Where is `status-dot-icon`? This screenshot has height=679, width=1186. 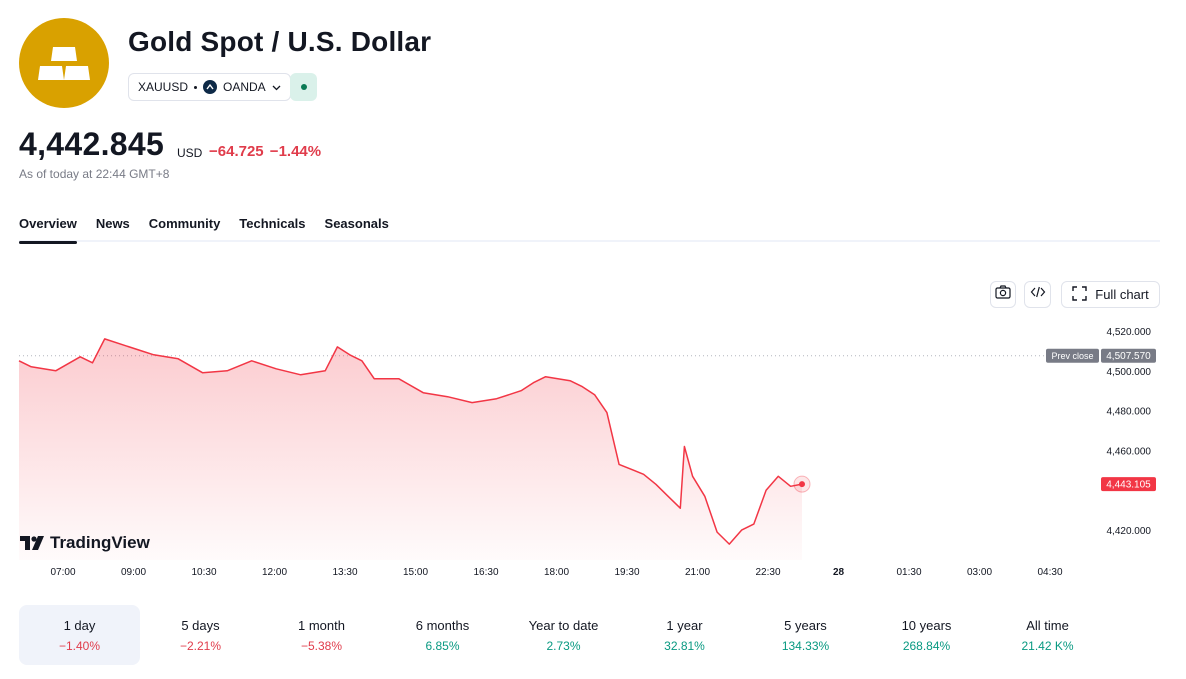
status-dot-icon is located at coordinates (303, 87).